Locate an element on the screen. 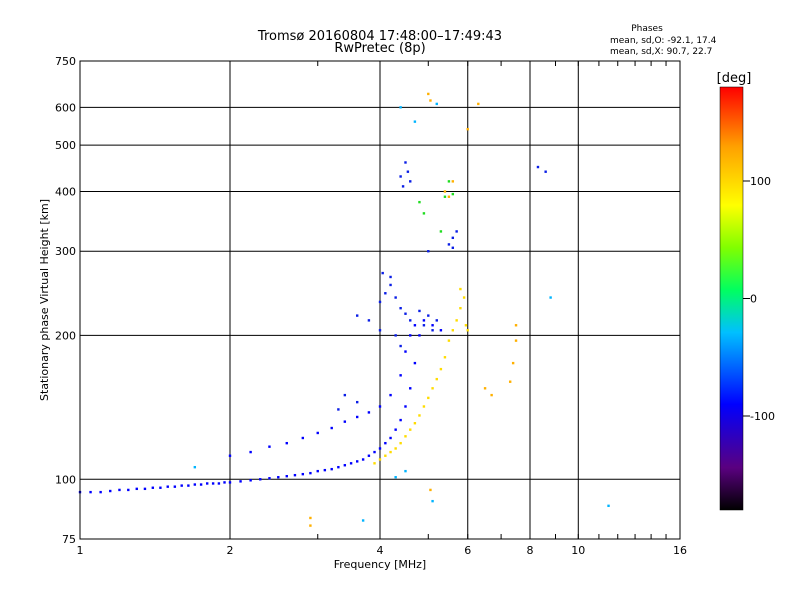 The height and width of the screenshot is (600, 800). x-tick-label: 16 is located at coordinates (680, 550).